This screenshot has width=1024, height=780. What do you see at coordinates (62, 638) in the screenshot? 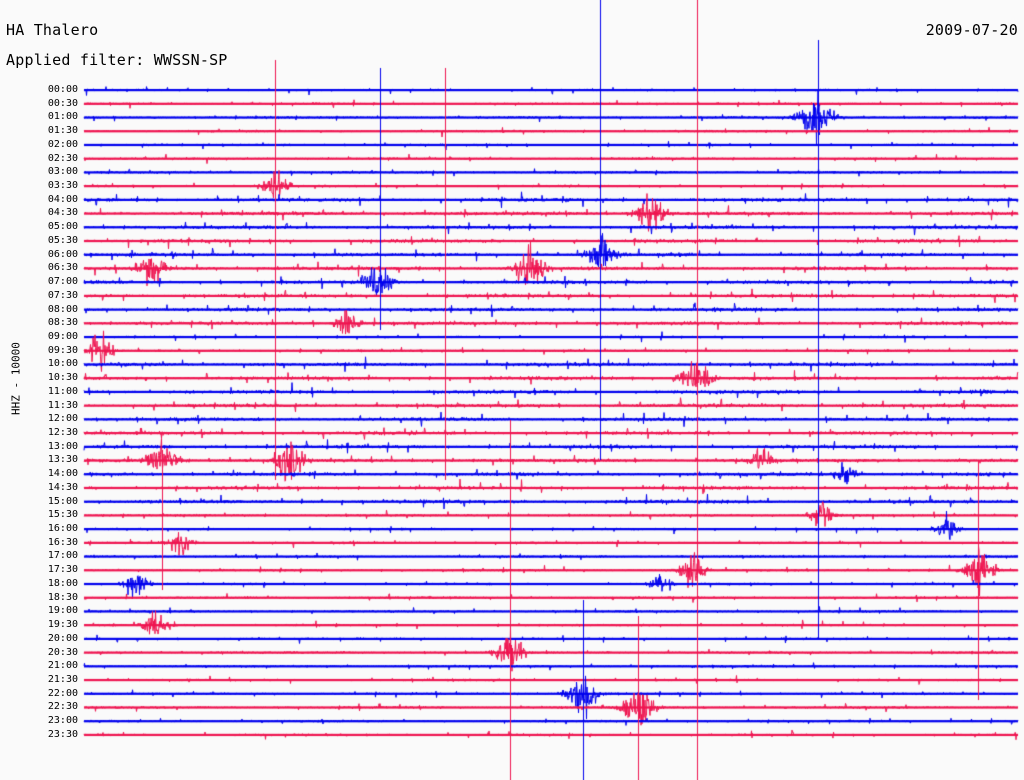
I see `time-label: 20:00` at bounding box center [62, 638].